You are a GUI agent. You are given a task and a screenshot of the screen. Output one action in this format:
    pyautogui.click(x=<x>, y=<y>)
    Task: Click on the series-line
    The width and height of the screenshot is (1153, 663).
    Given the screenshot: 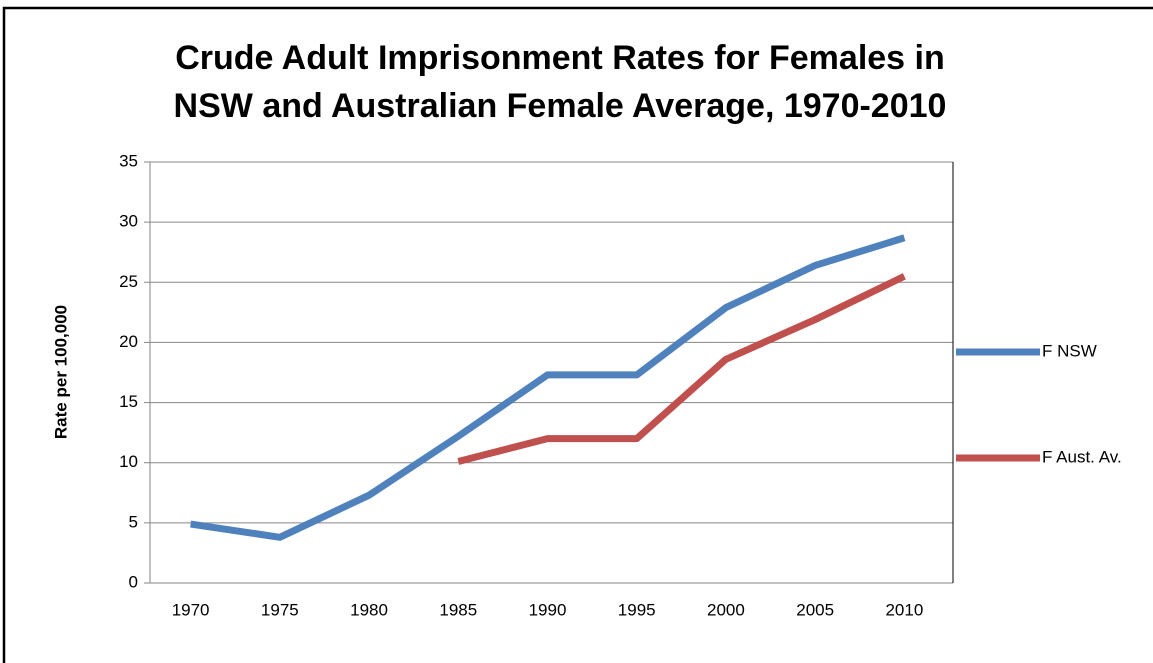 What is the action you would take?
    pyautogui.click(x=681, y=369)
    